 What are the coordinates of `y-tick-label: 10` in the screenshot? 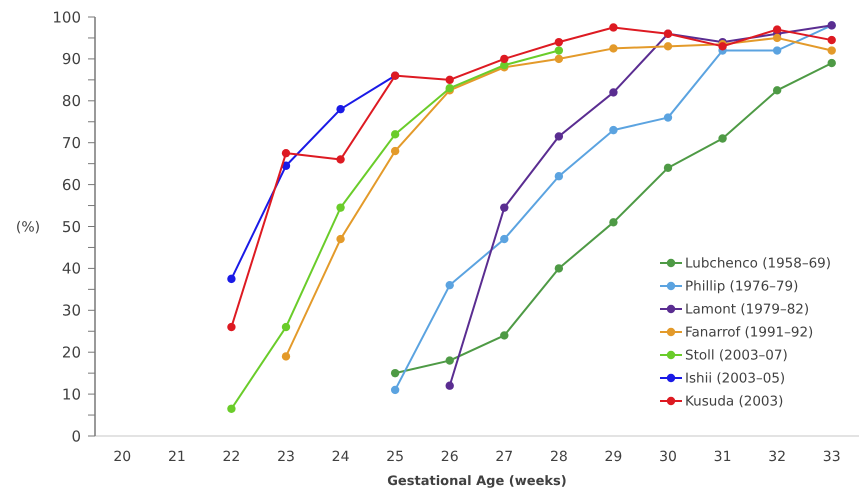 It's located at (71, 394).